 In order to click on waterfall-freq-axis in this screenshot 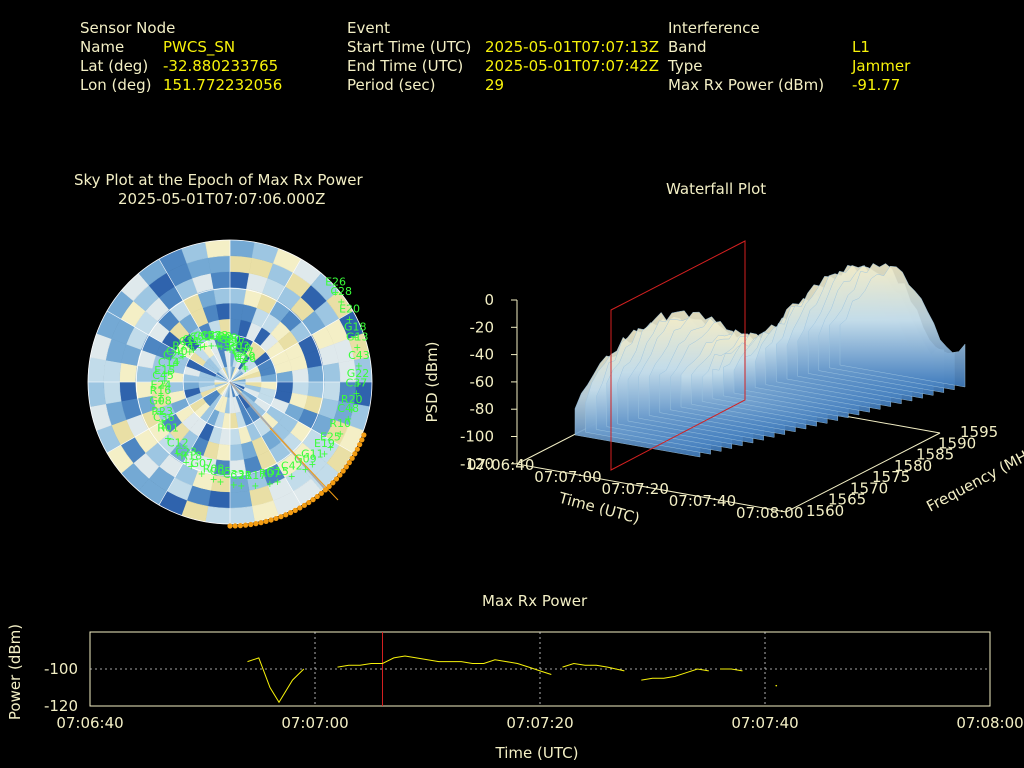, I will do `click(863, 472)`.